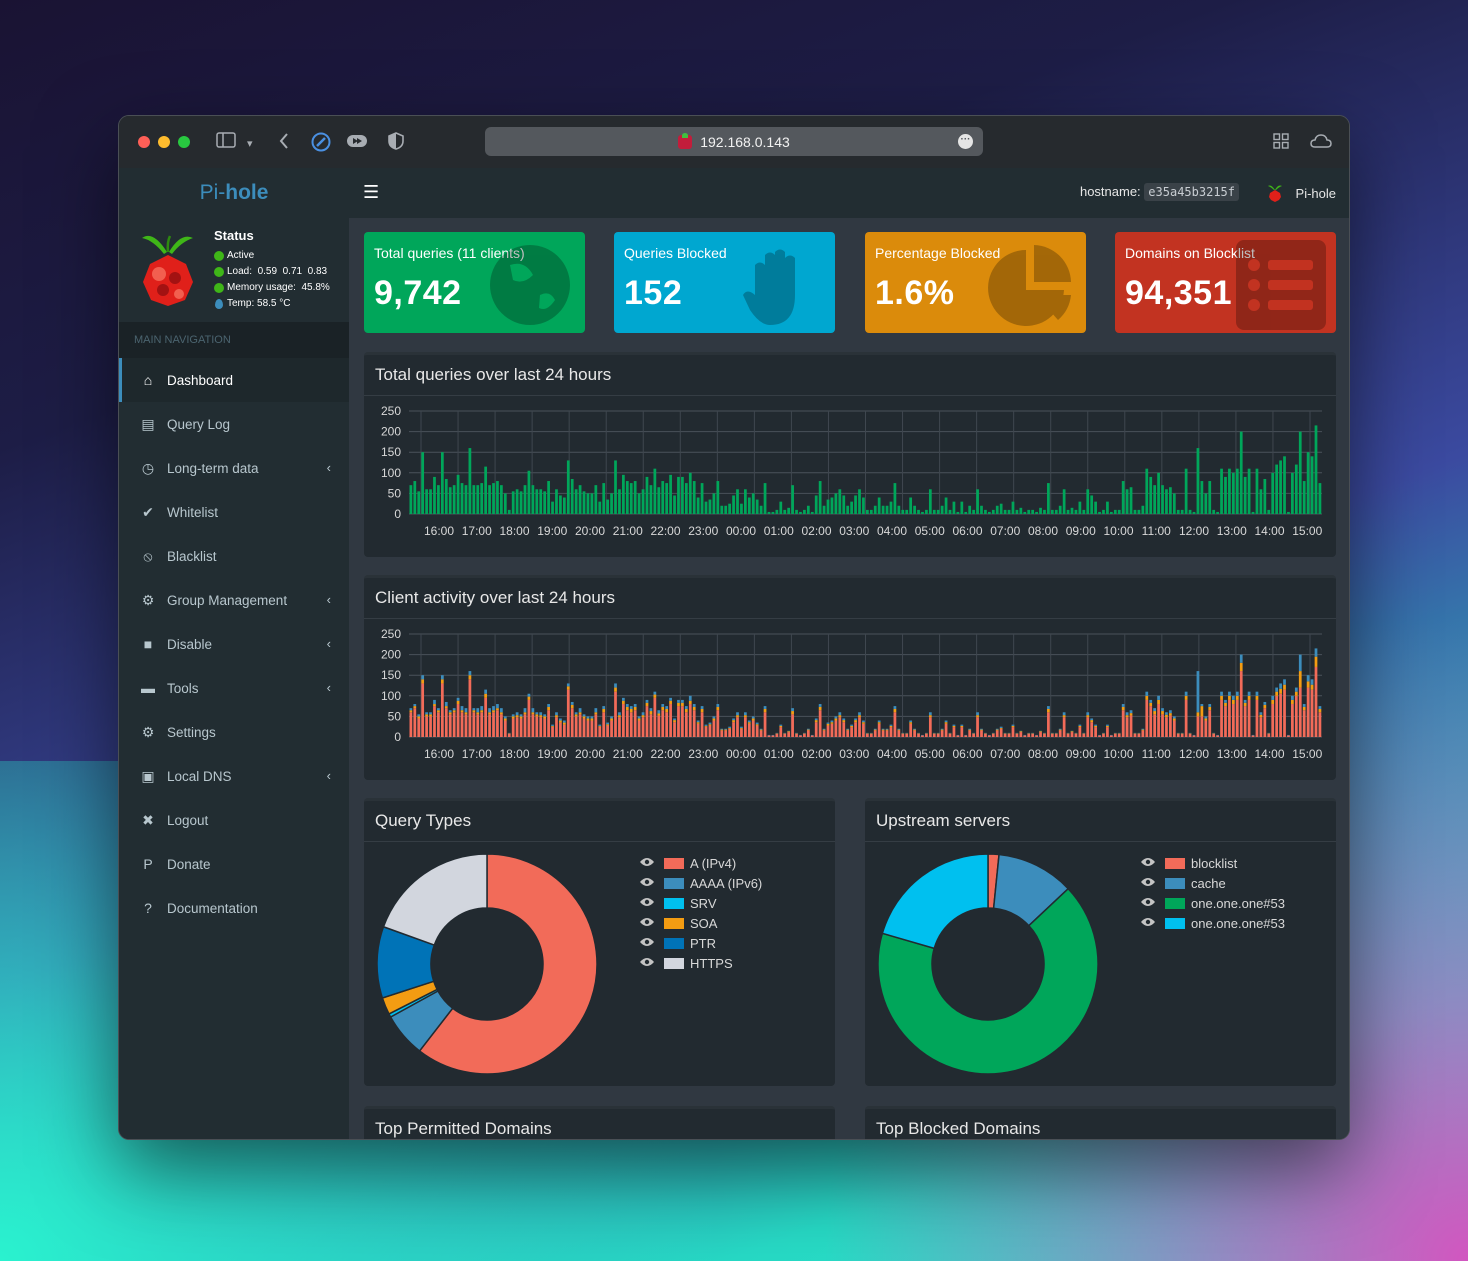 The height and width of the screenshot is (1261, 1468). I want to click on legend-item: SRV, so click(700, 903).